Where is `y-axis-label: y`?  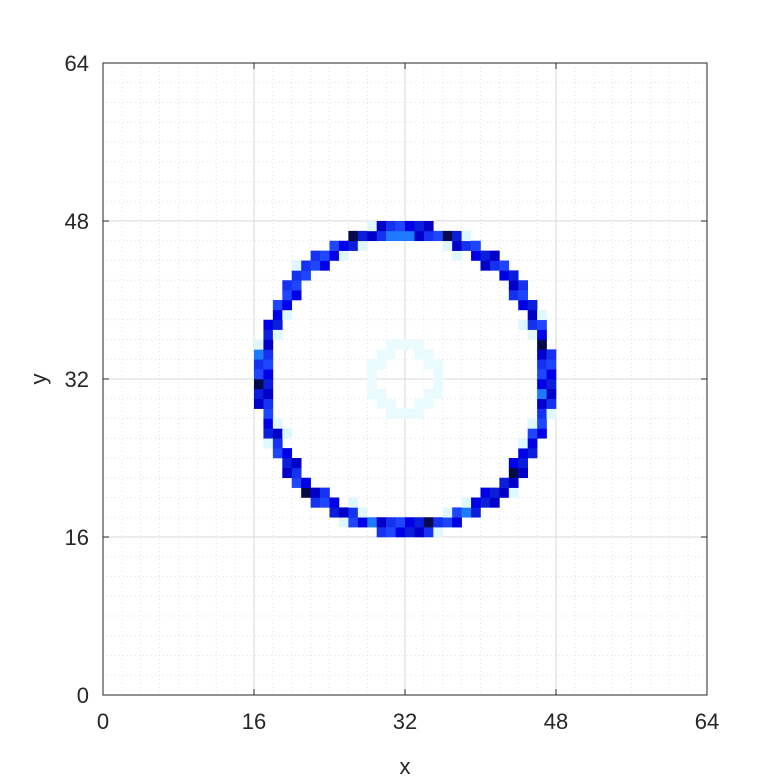 y-axis-label: y is located at coordinates (38, 379).